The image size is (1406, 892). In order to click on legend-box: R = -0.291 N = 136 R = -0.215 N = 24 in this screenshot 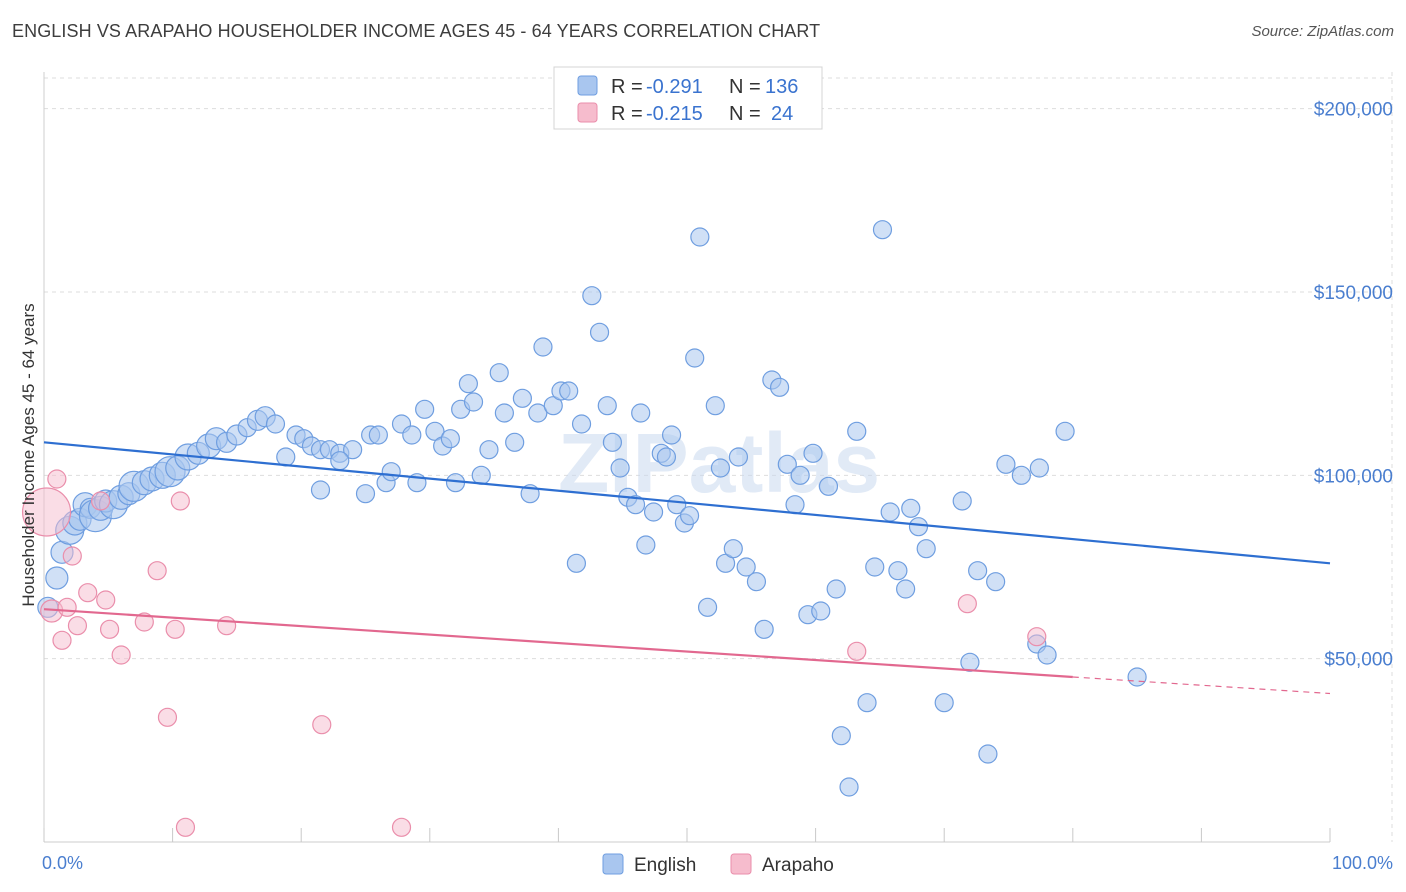, I will do `click(688, 98)`.